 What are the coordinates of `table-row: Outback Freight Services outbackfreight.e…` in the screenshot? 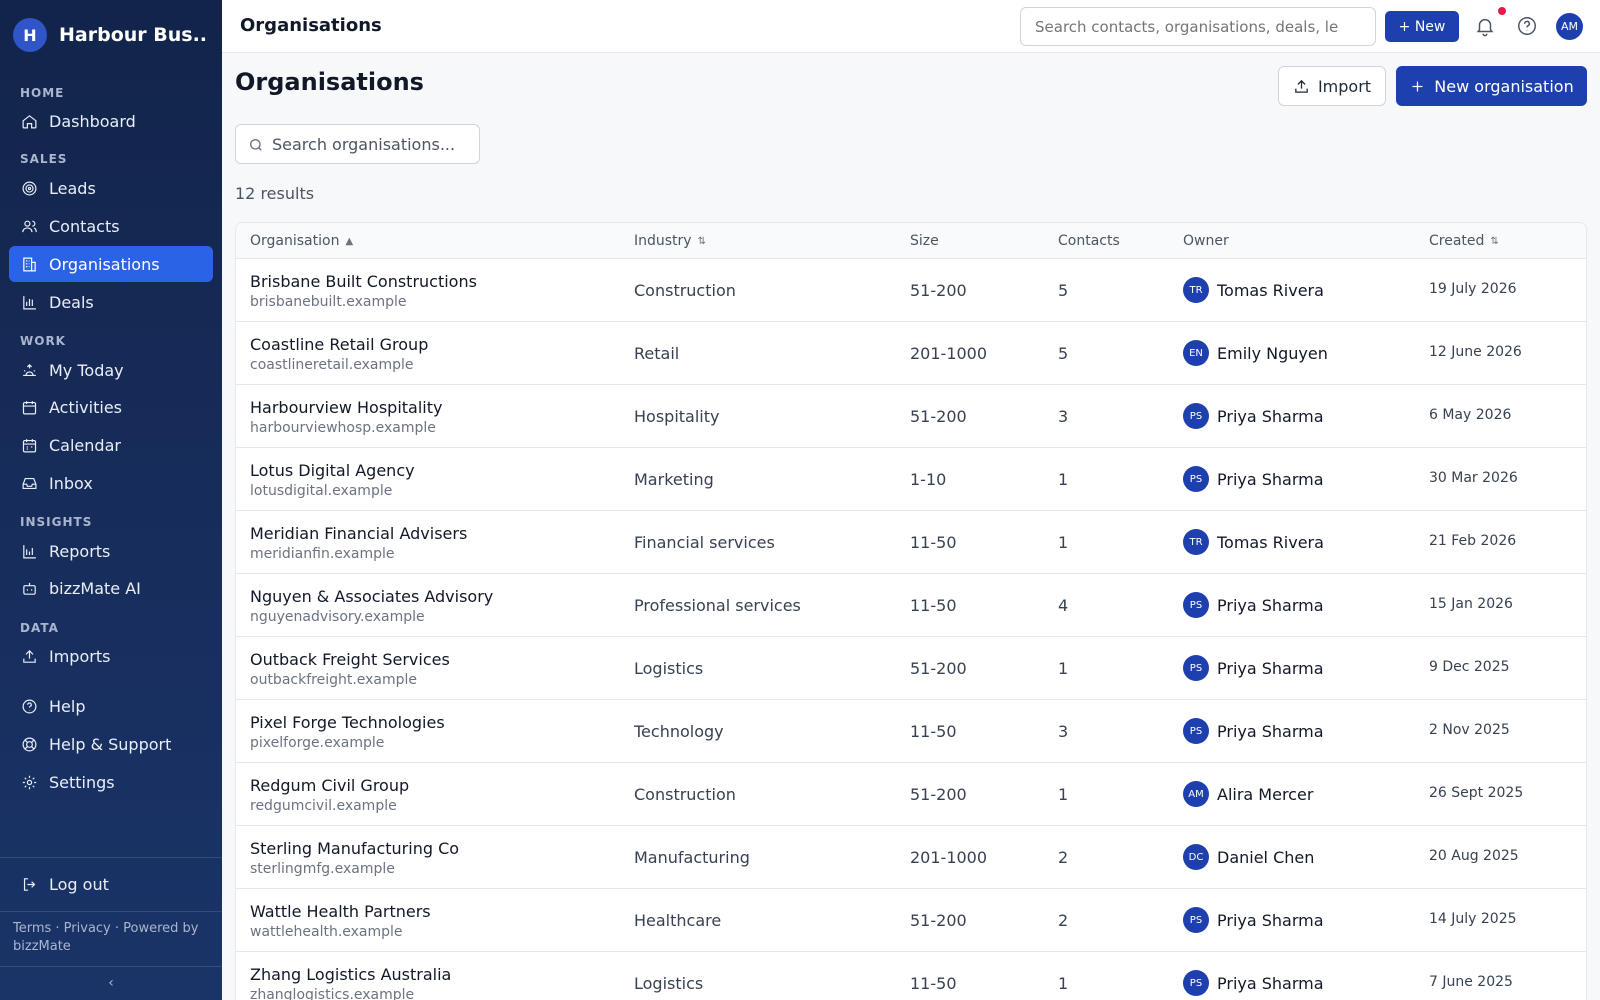 It's located at (911, 668).